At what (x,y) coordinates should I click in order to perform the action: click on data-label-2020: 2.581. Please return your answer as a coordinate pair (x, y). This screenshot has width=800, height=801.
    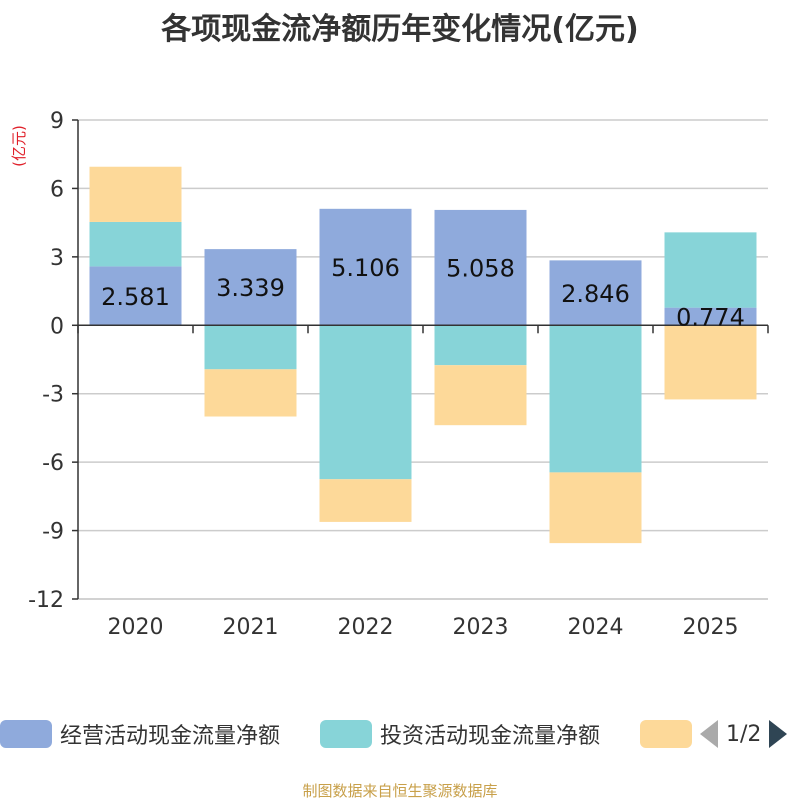
    Looking at the image, I should click on (135, 297).